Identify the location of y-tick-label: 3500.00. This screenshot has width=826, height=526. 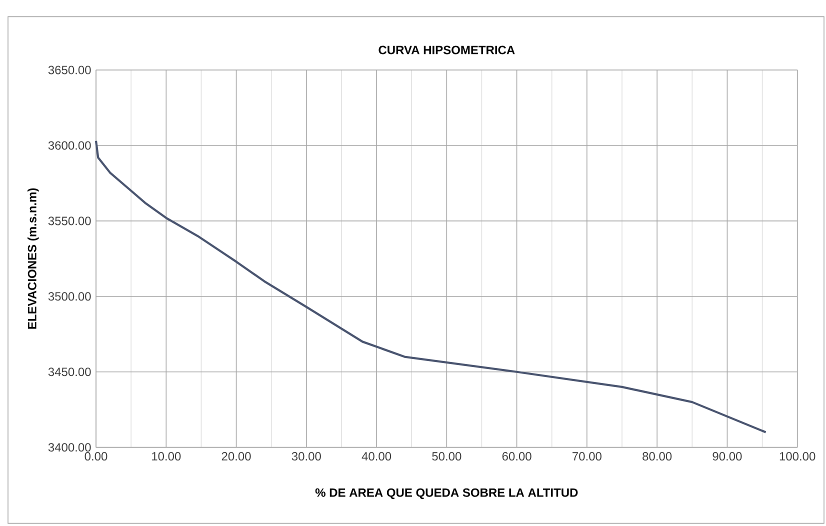
(69, 296).